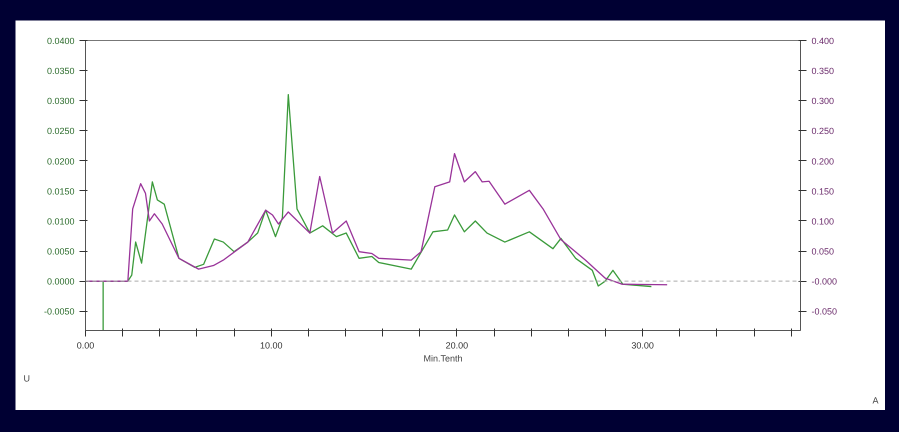  What do you see at coordinates (85, 345) in the screenshot?
I see `x-tick-label: 0.00` at bounding box center [85, 345].